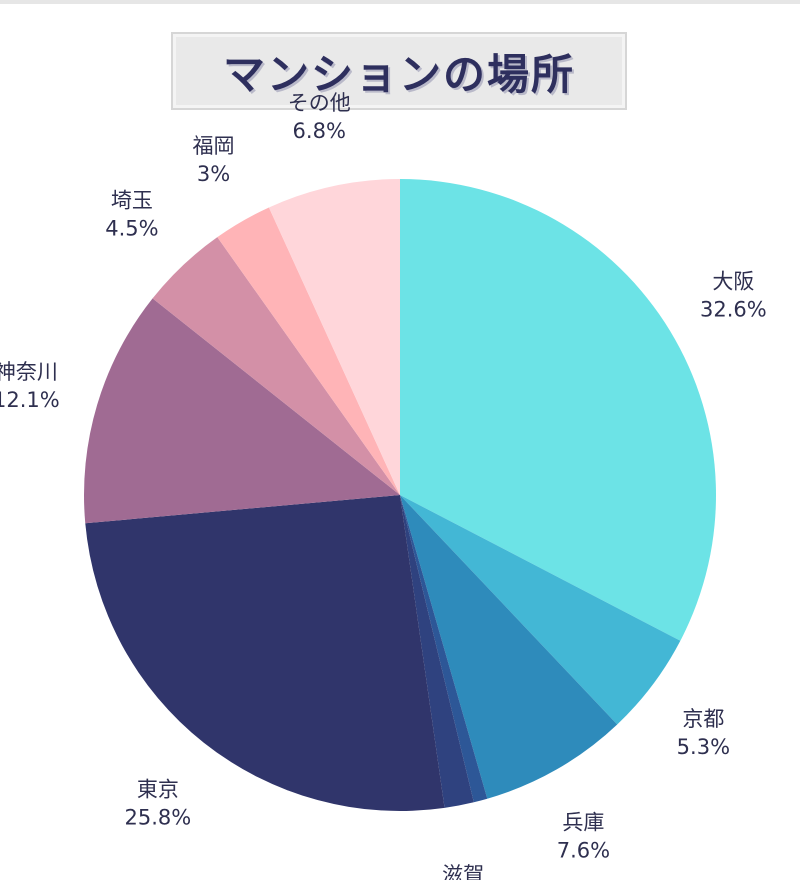 The image size is (800, 880). Describe the element at coordinates (319, 117) in the screenshot. I see `slice-label-10: その他 6.8%` at that location.